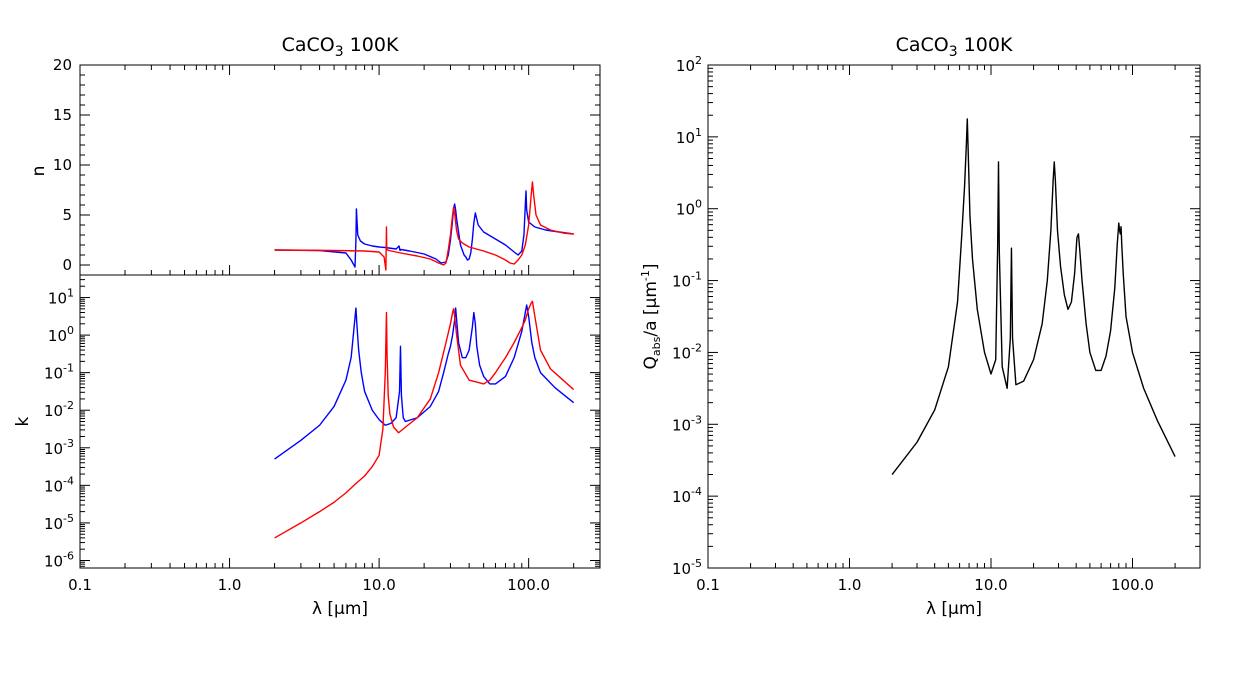 The width and height of the screenshot is (1250, 675). Describe the element at coordinates (62, 65) in the screenshot. I see `y-tick-label: 20` at that location.